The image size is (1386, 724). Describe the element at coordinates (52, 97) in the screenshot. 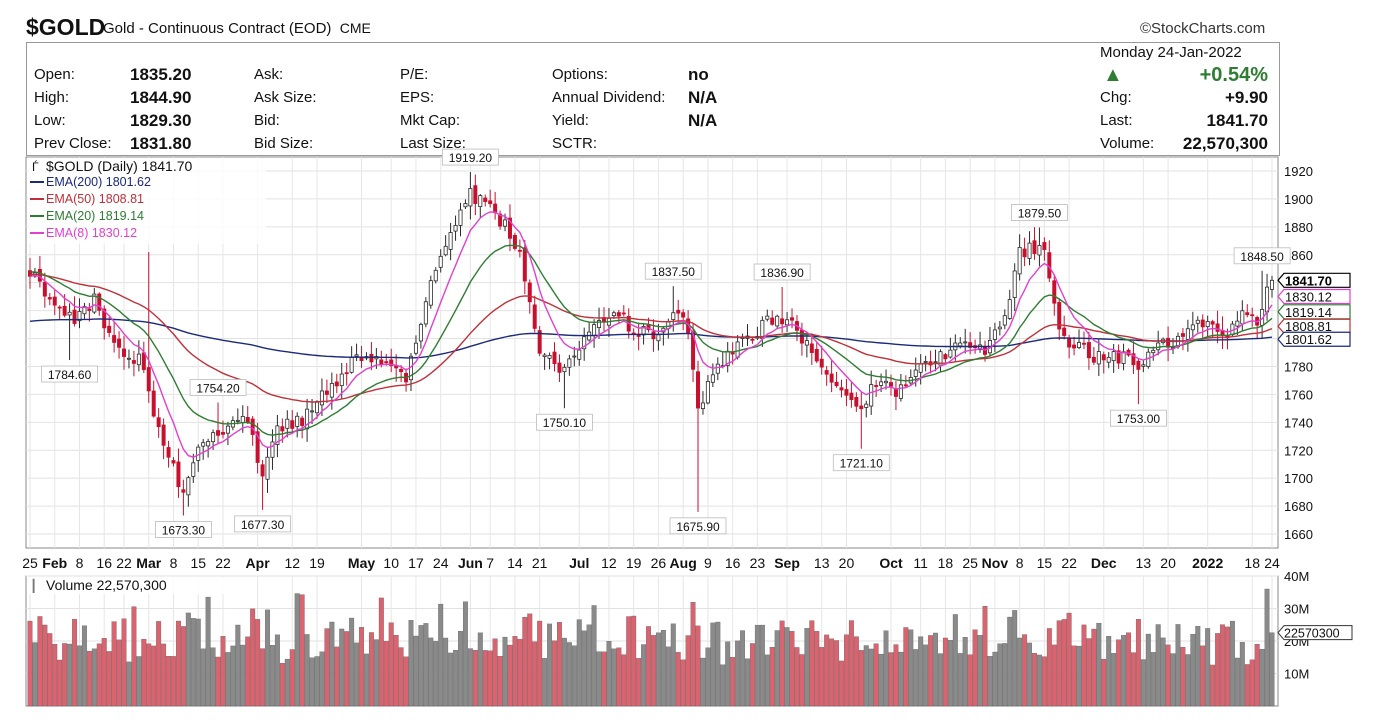

I see `quote-label: High:` at that location.